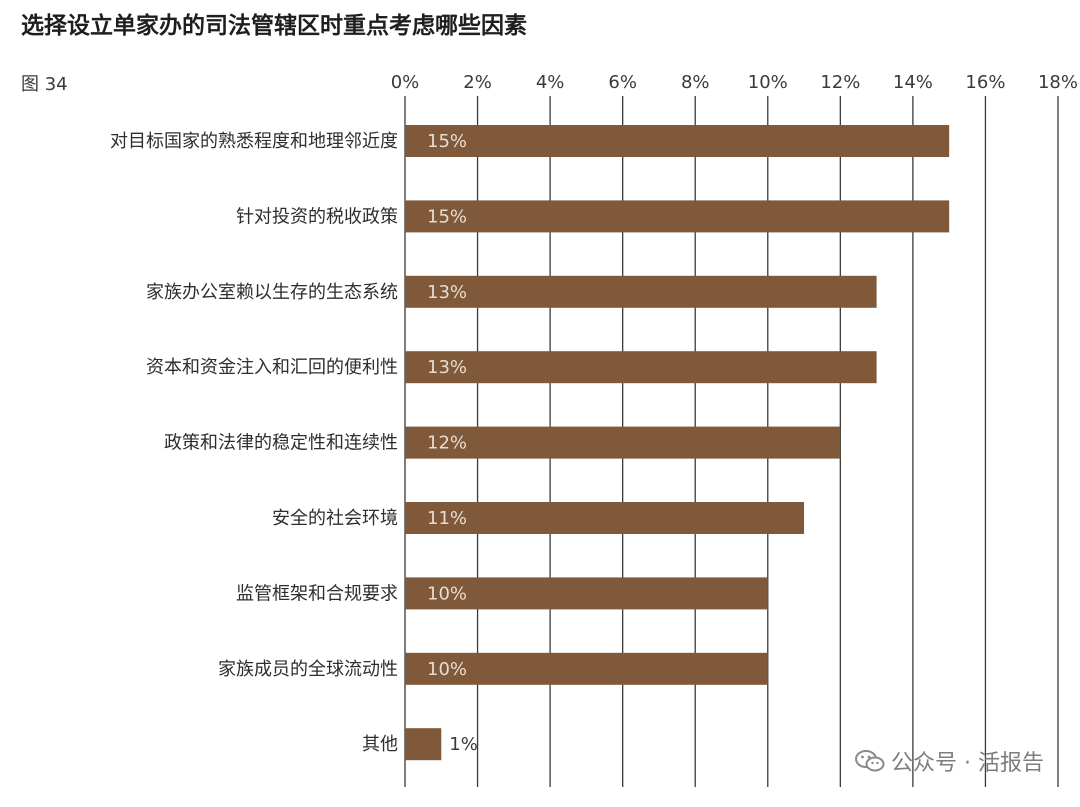 The image size is (1080, 807). I want to click on x-tick-label: 10%, so click(768, 82).